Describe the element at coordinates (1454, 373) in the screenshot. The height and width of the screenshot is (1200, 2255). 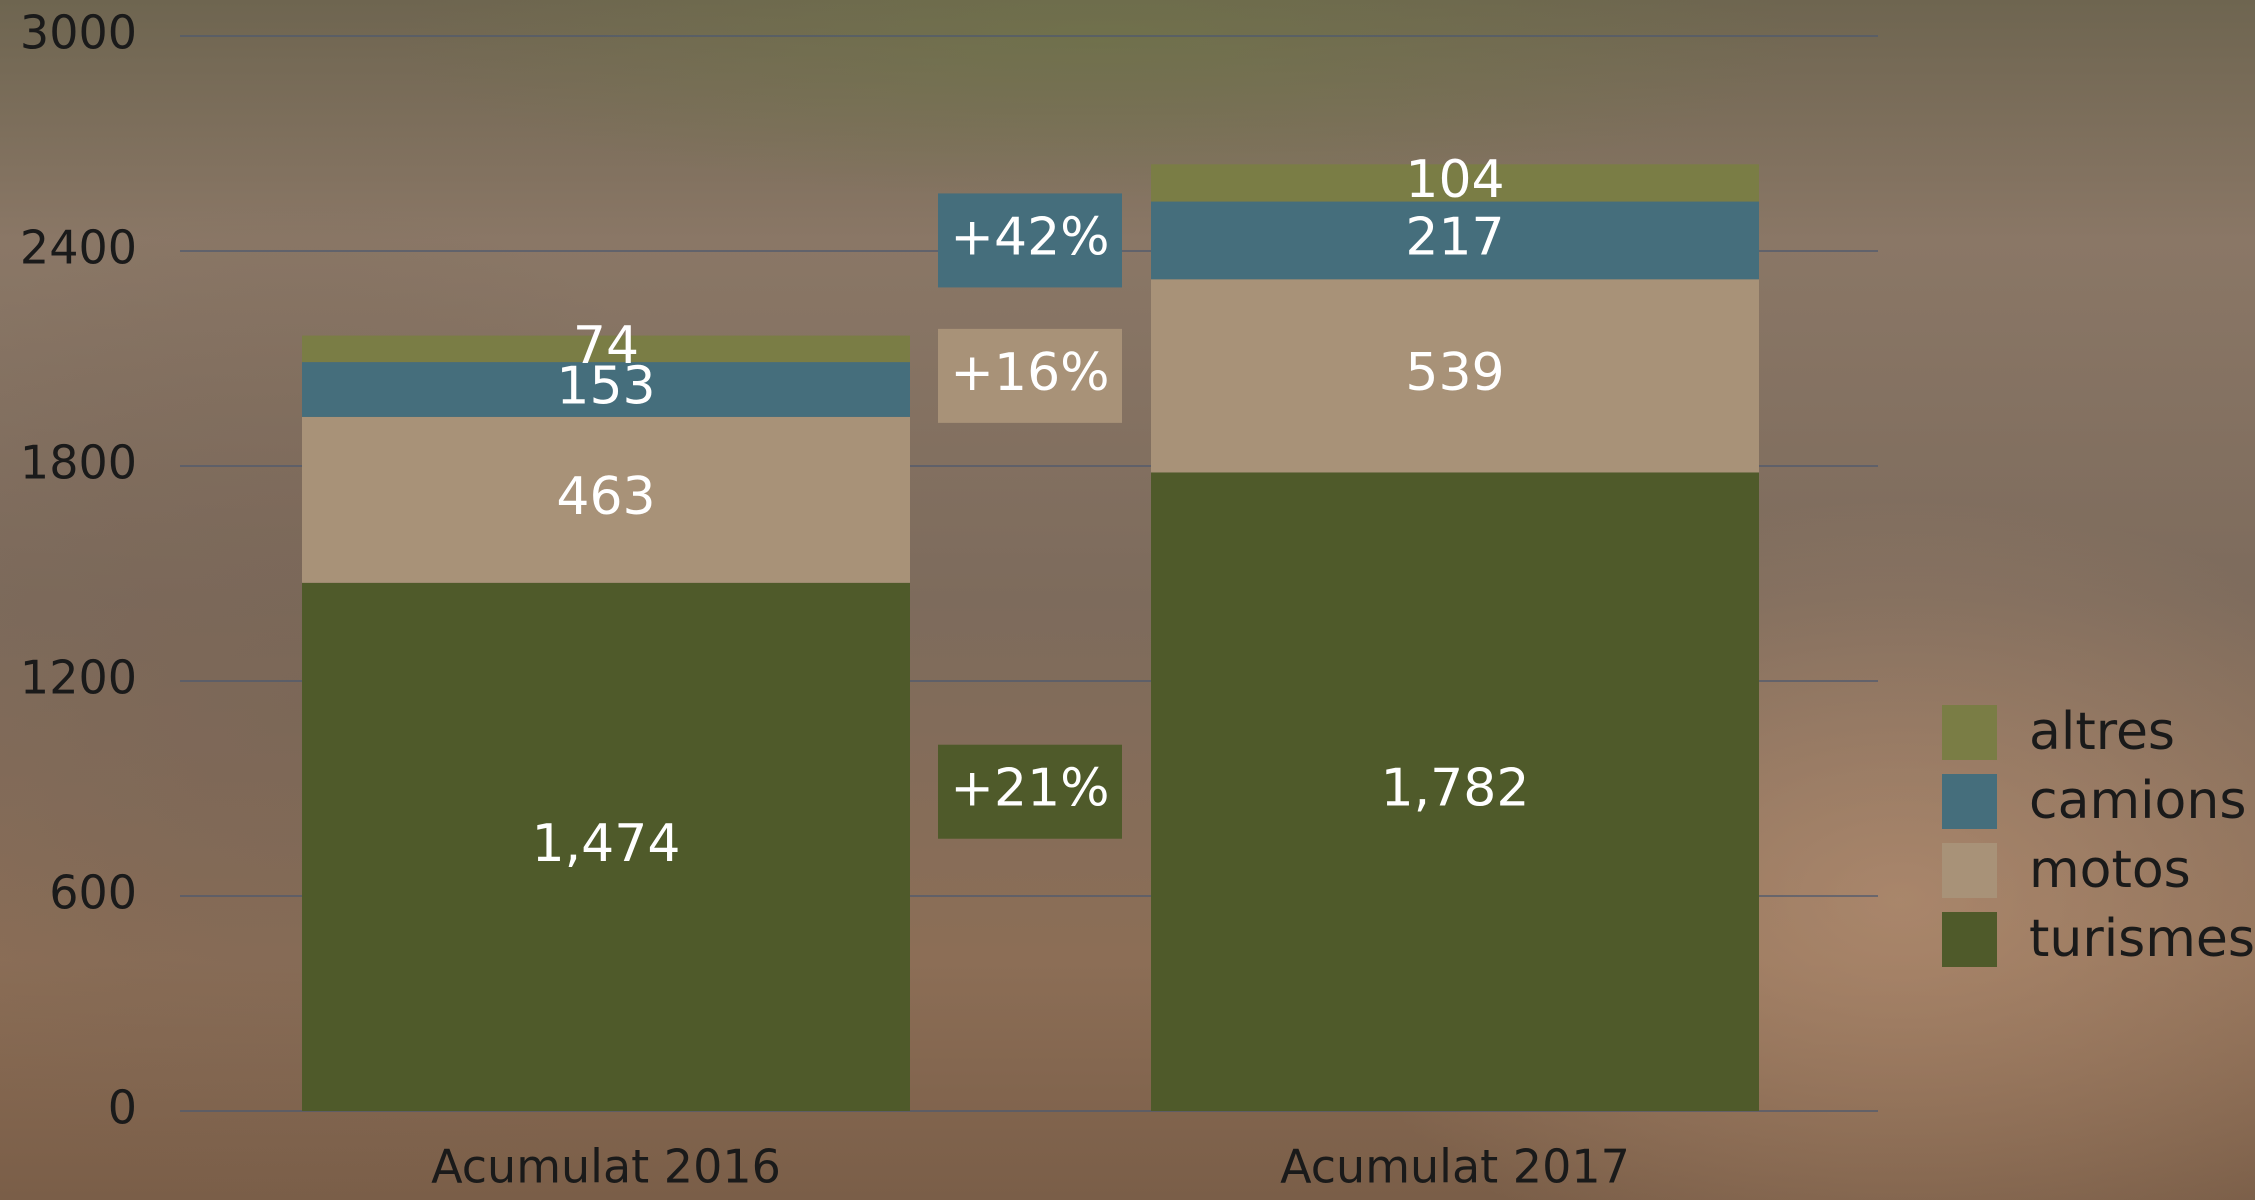
I see `data-label: 539` at that location.